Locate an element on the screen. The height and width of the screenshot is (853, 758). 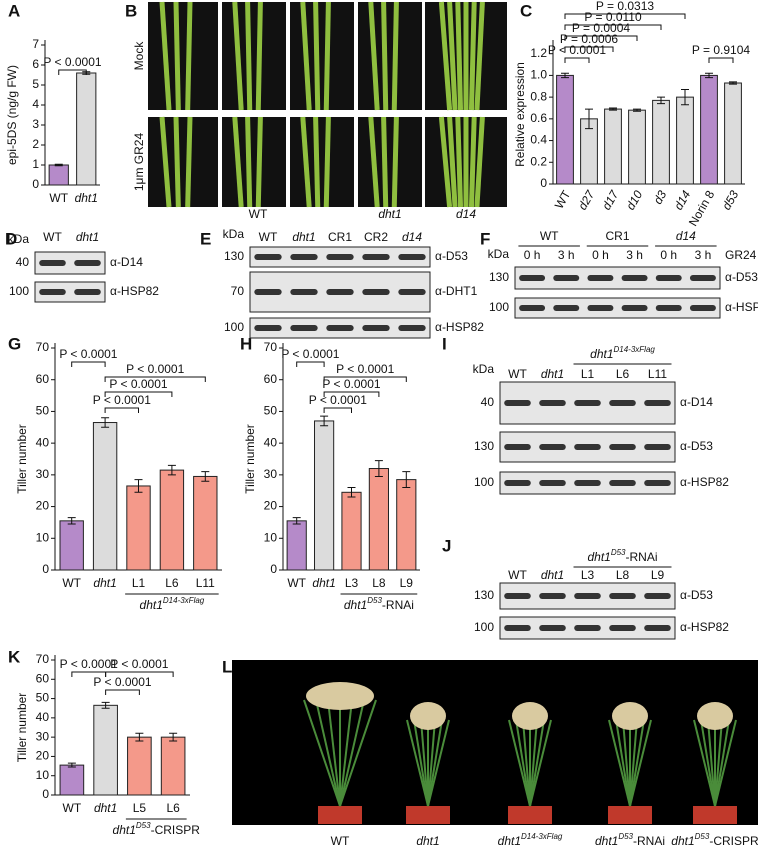
lane-label: 3 h is located at coordinates (566, 255).